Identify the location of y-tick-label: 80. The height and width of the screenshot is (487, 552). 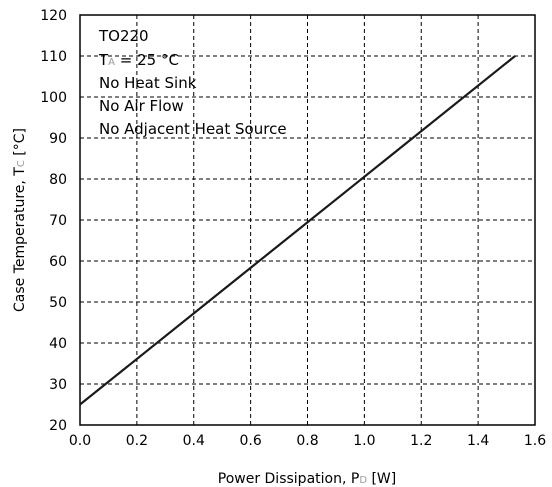
(58, 180).